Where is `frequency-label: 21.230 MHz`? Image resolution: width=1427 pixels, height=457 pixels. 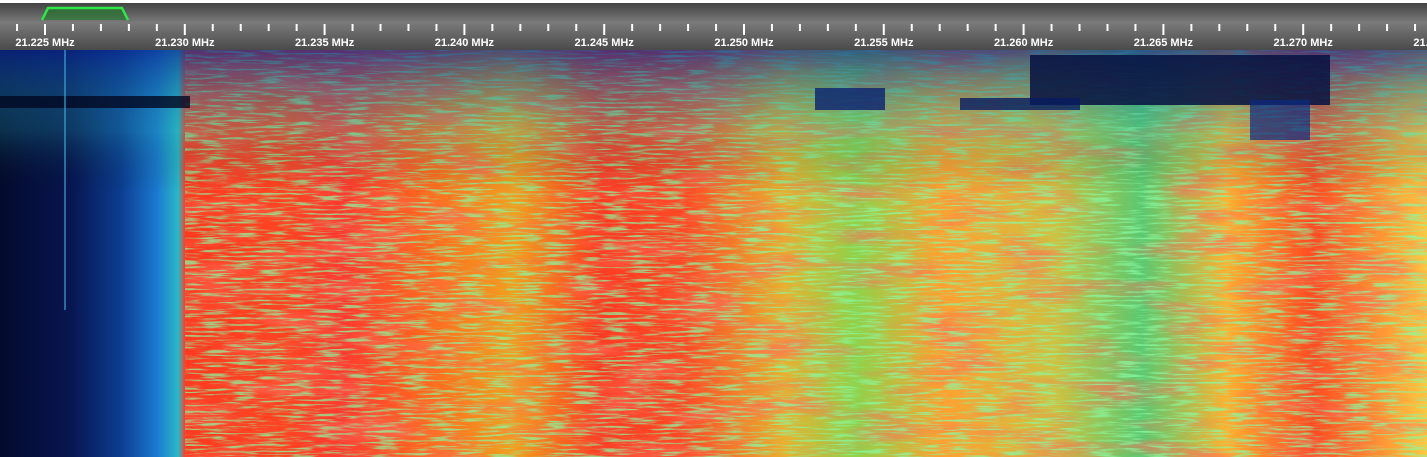
frequency-label: 21.230 MHz is located at coordinates (185, 43).